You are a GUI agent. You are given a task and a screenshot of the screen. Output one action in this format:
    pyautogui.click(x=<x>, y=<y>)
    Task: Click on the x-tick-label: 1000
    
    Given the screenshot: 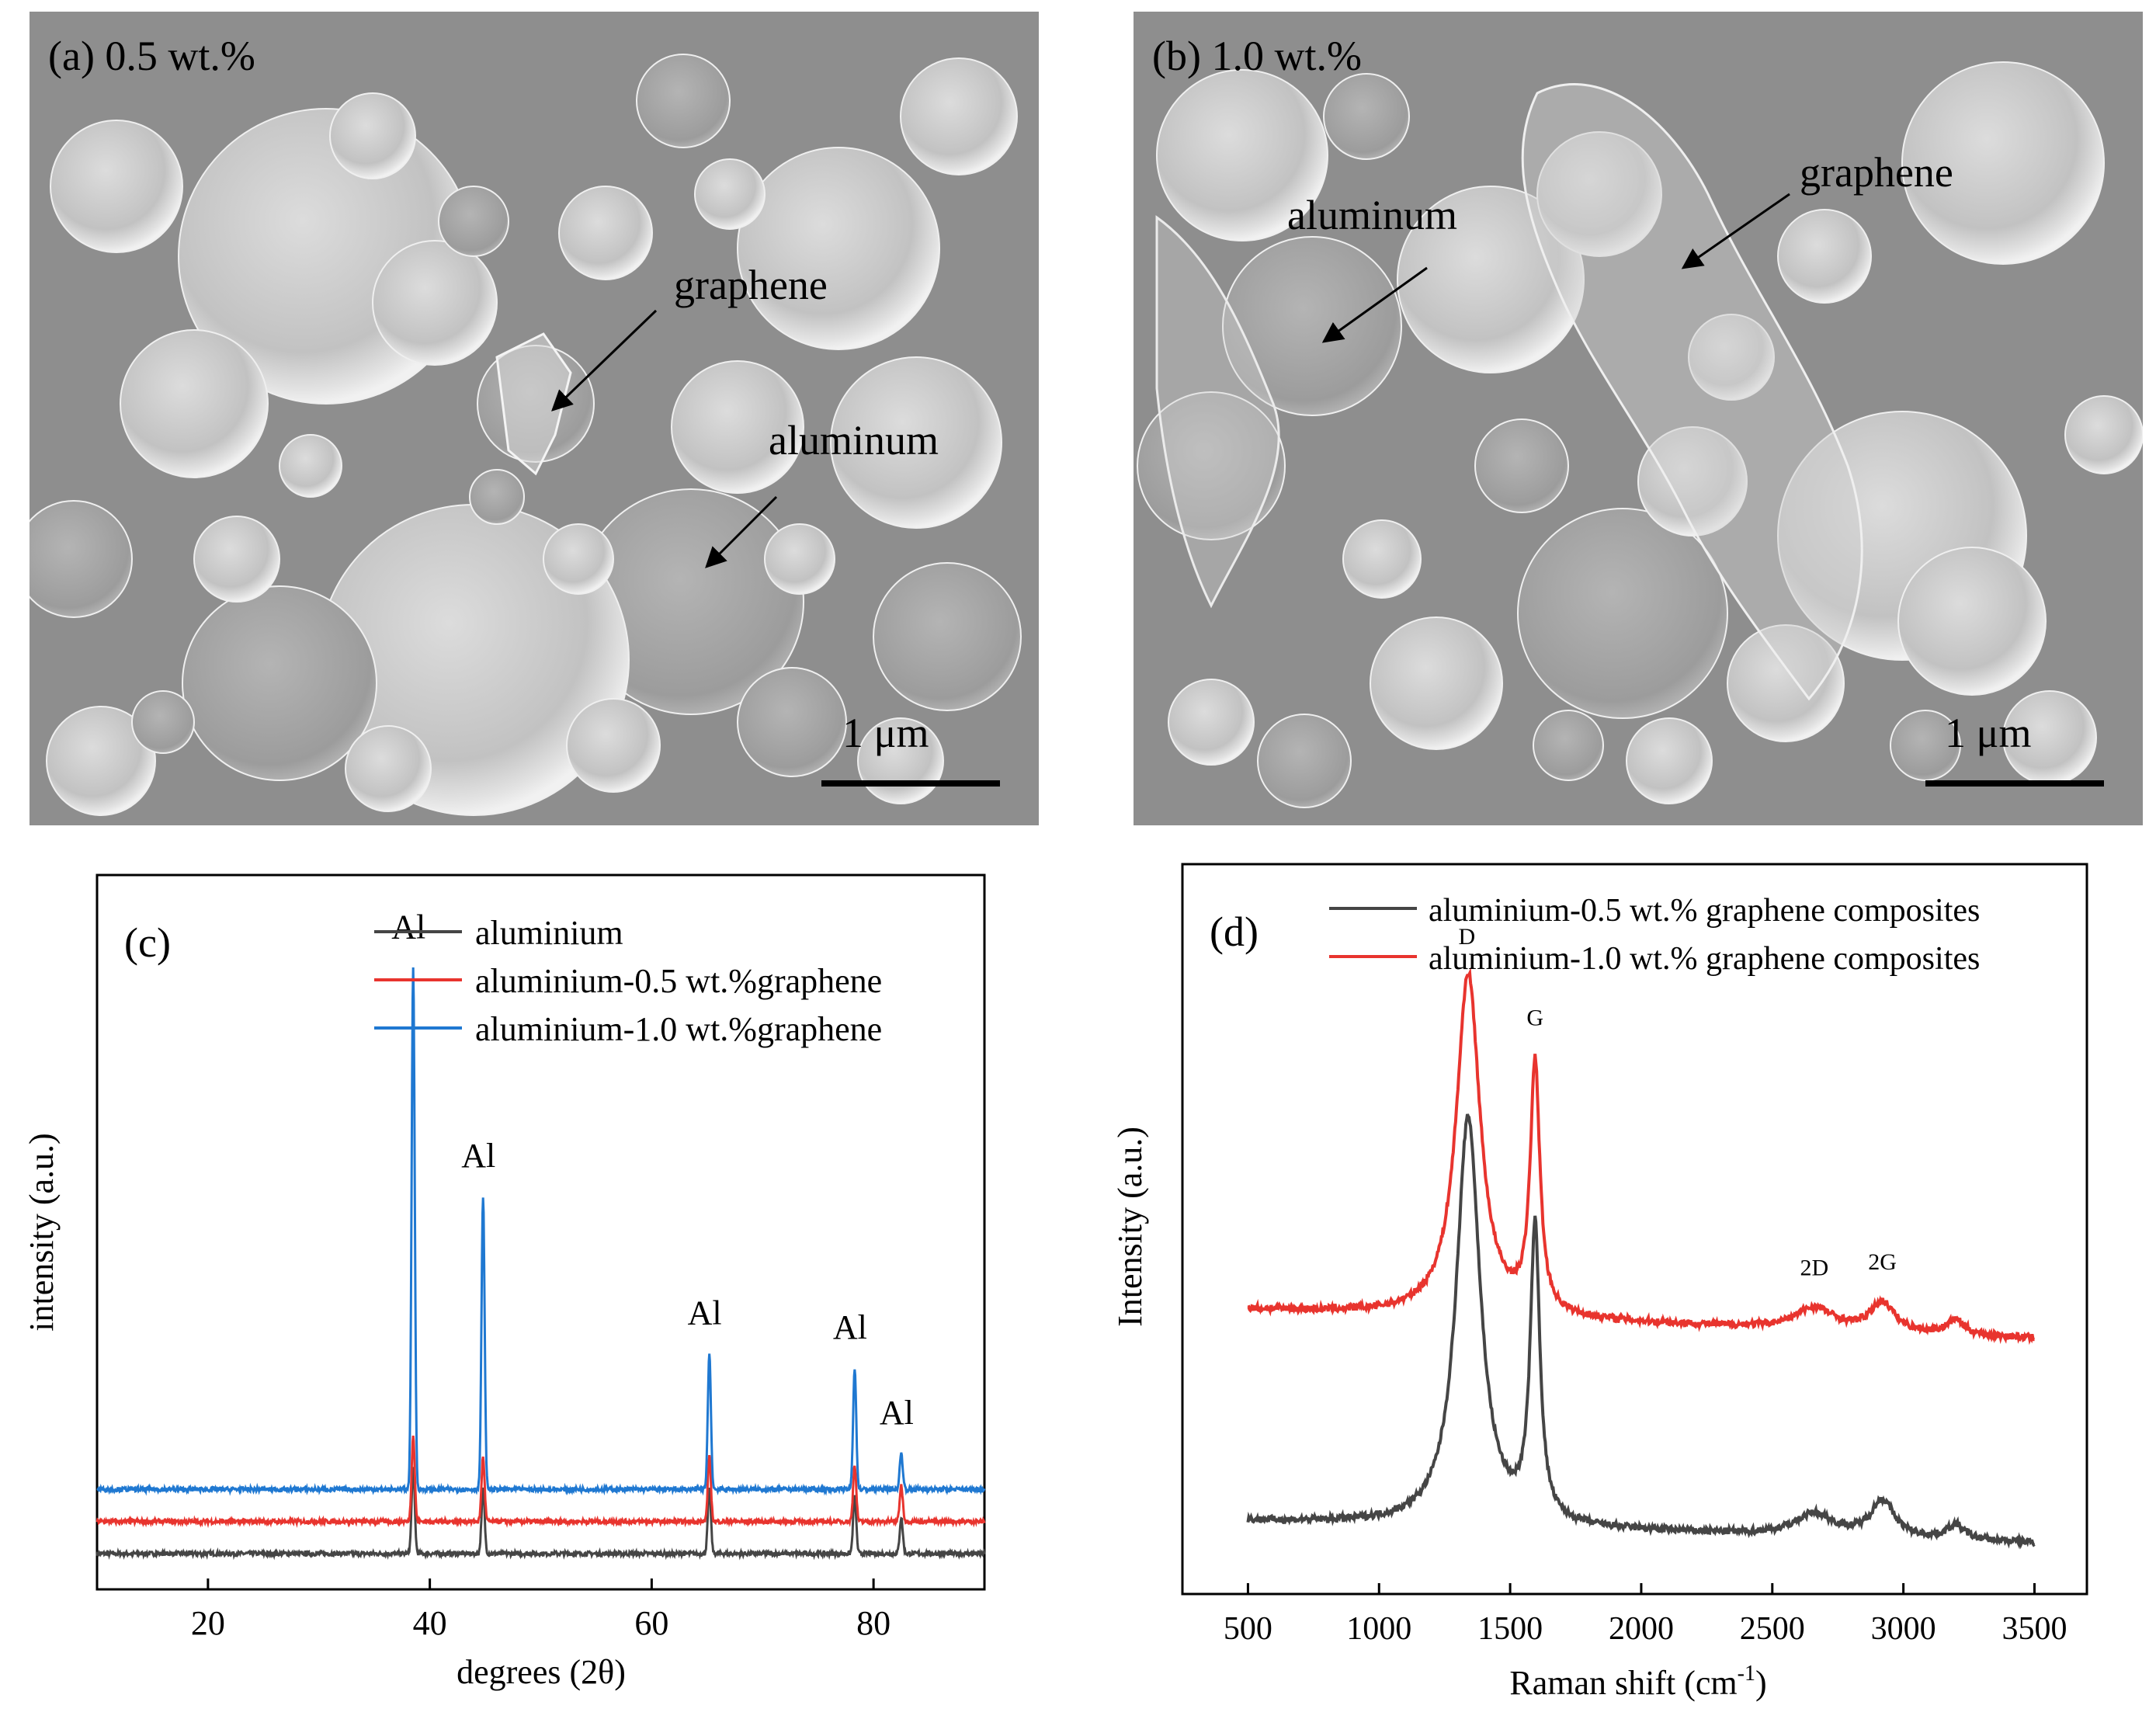 What is the action you would take?
    pyautogui.click(x=1378, y=1629)
    